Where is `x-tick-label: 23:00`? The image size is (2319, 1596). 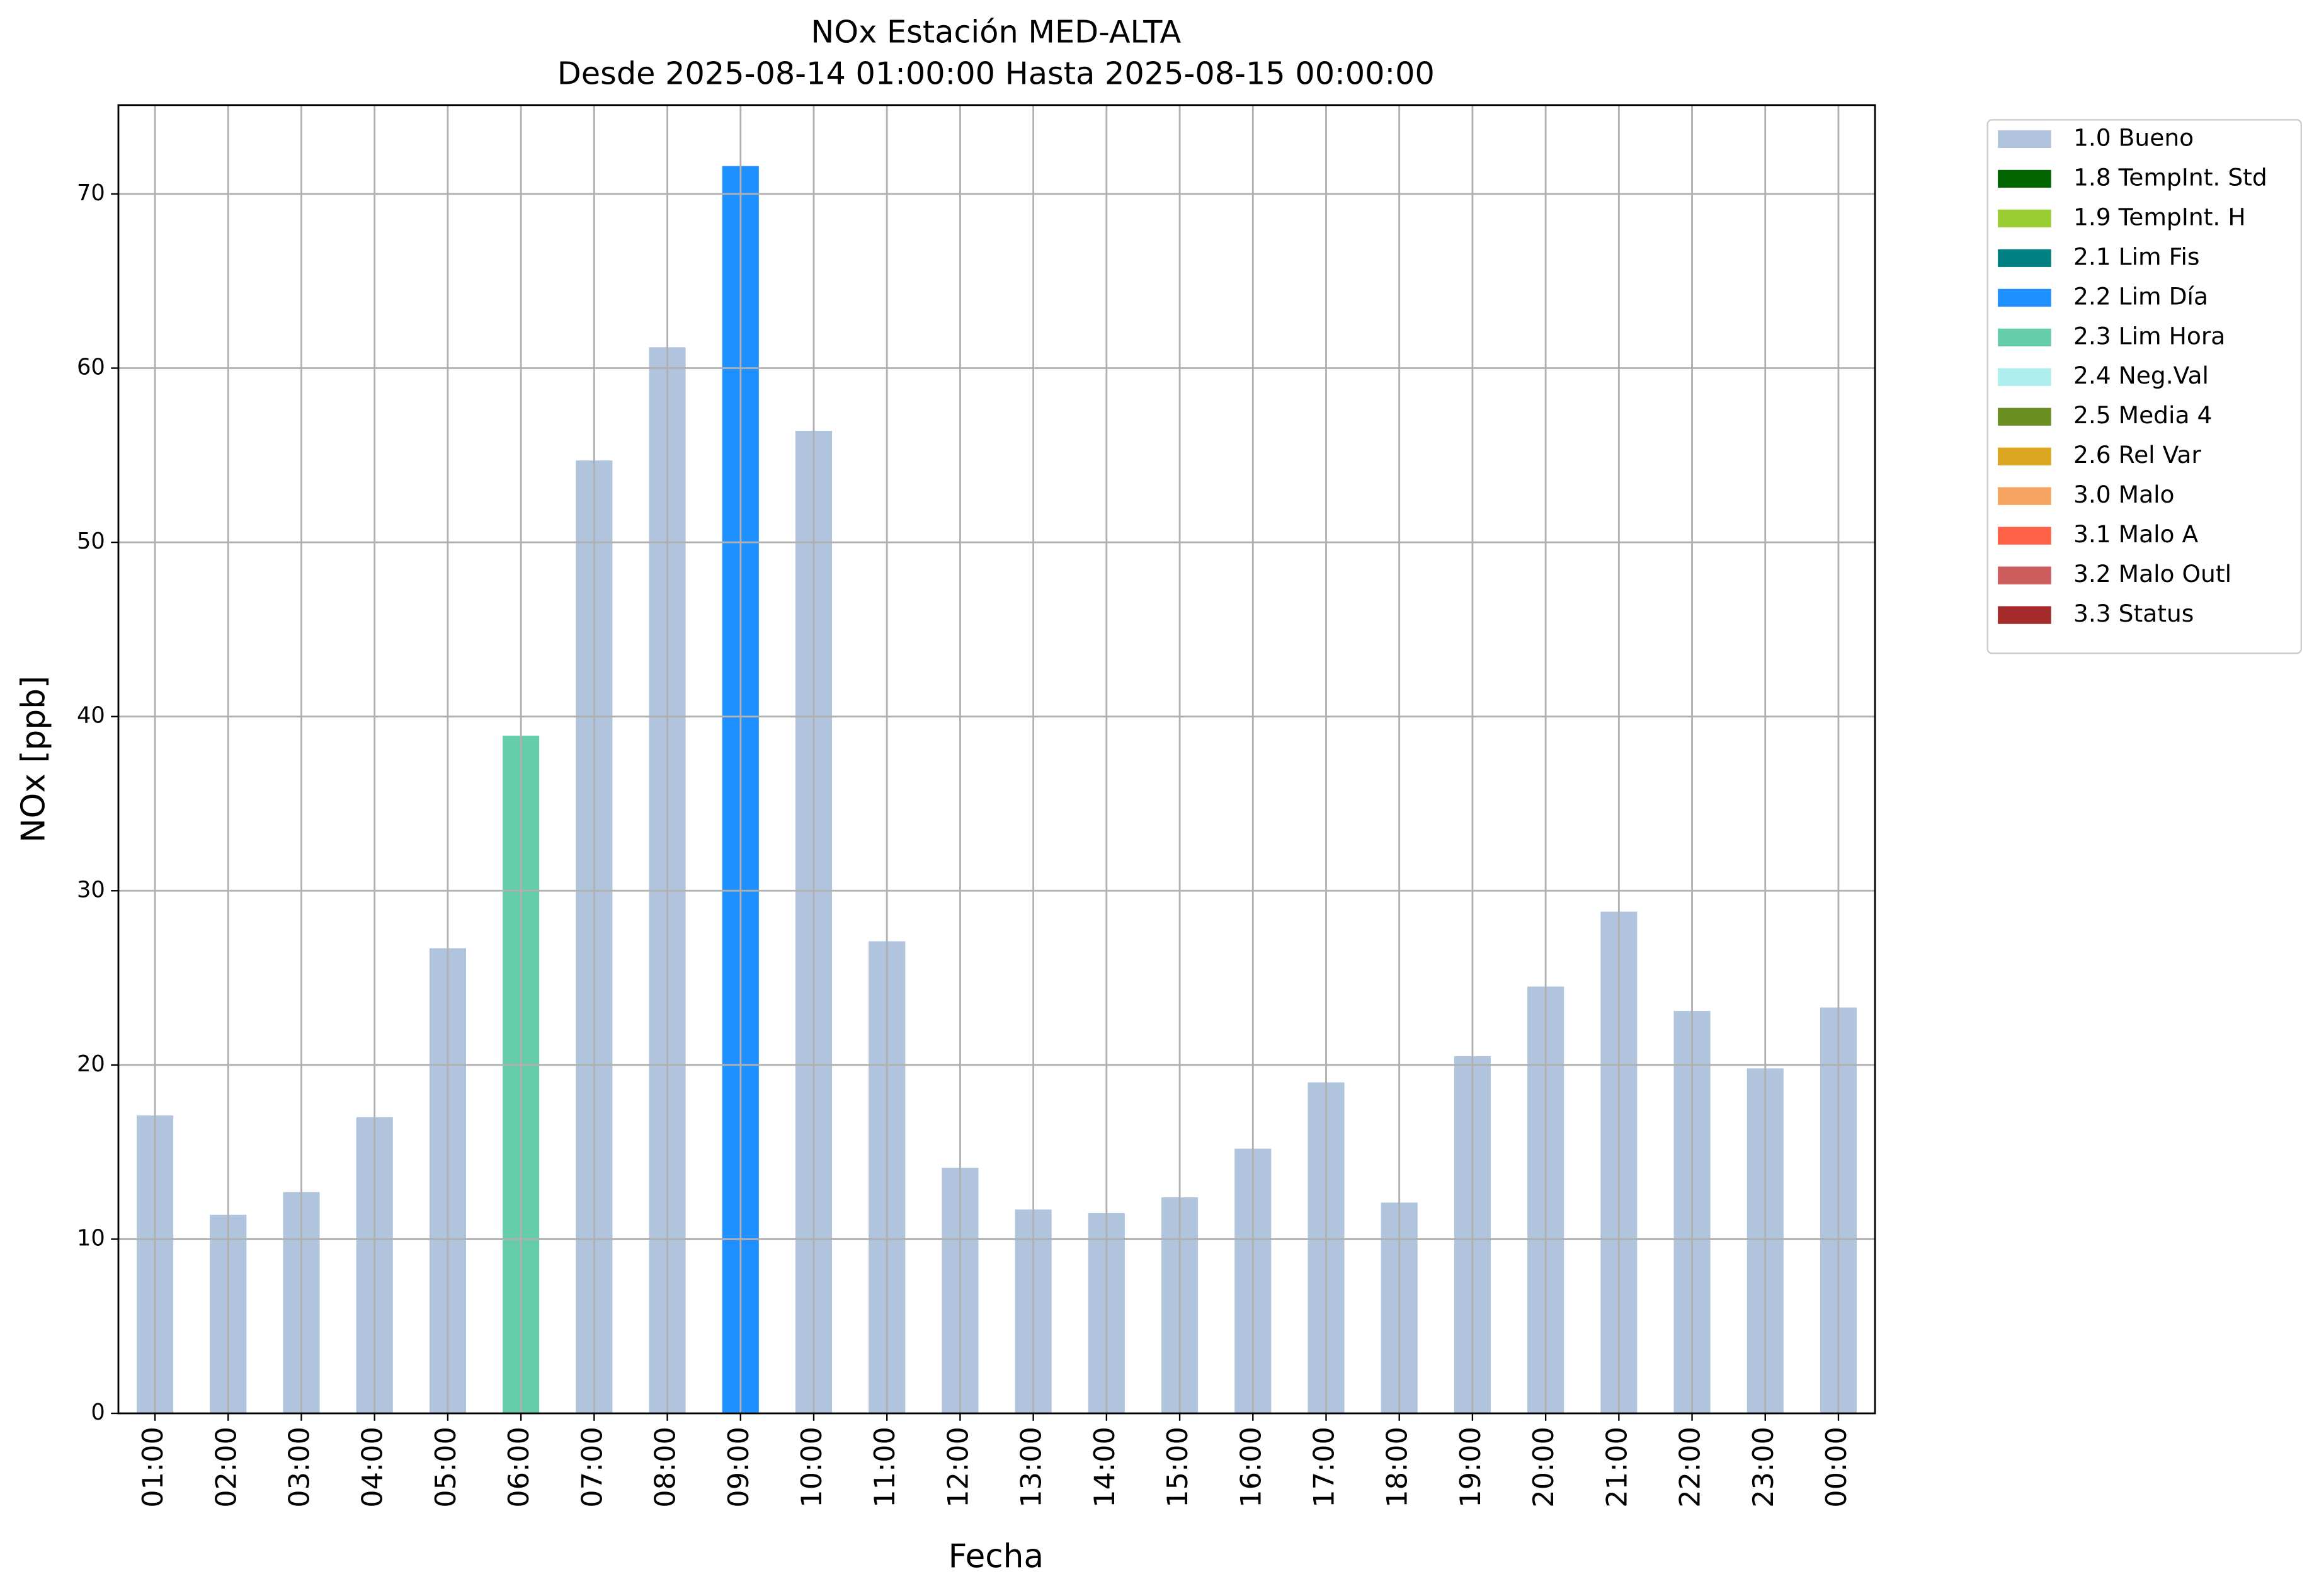
x-tick-label: 23:00 is located at coordinates (1763, 1467).